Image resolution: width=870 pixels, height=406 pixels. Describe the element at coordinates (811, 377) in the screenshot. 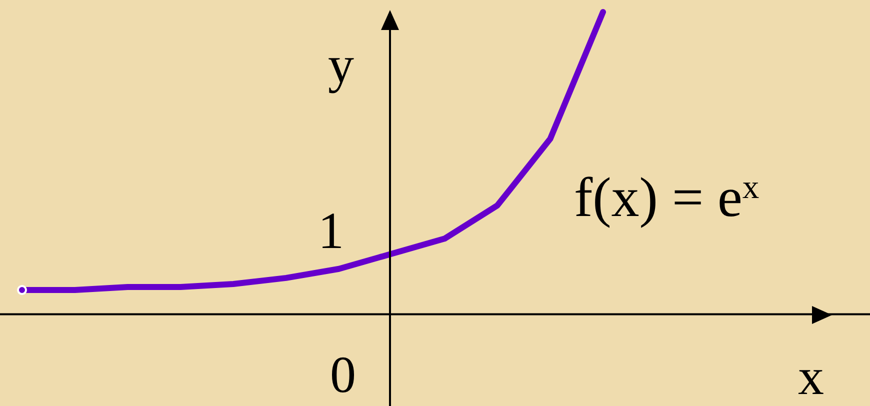

I see `x-axis-title: x` at that location.